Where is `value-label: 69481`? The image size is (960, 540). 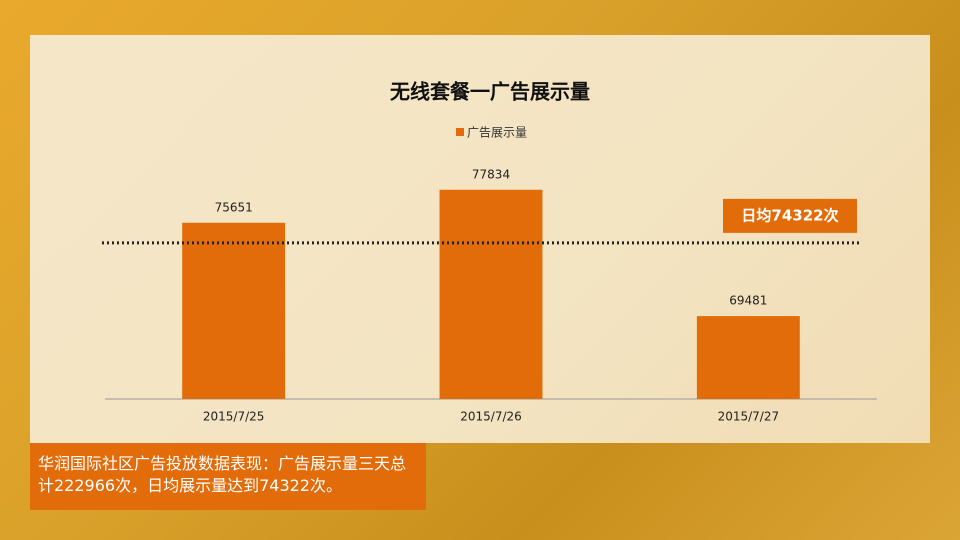 value-label: 69481 is located at coordinates (748, 301).